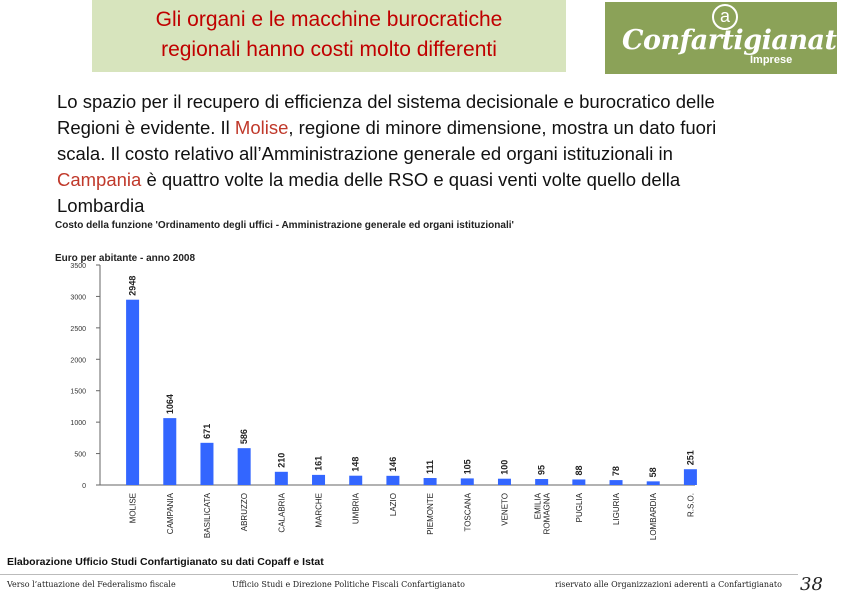 The image size is (842, 595). I want to click on data-label: 58, so click(653, 472).